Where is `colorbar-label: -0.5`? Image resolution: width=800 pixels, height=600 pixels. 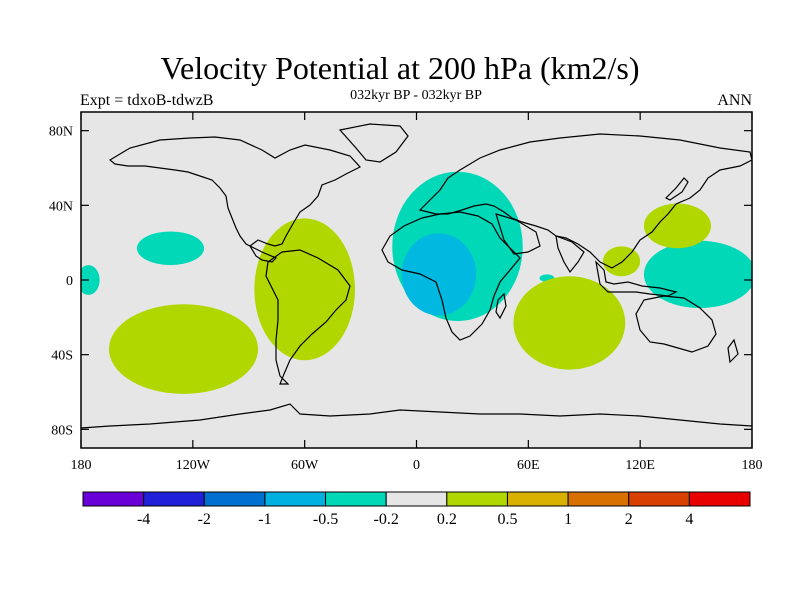 colorbar-label: -0.5 is located at coordinates (325, 519).